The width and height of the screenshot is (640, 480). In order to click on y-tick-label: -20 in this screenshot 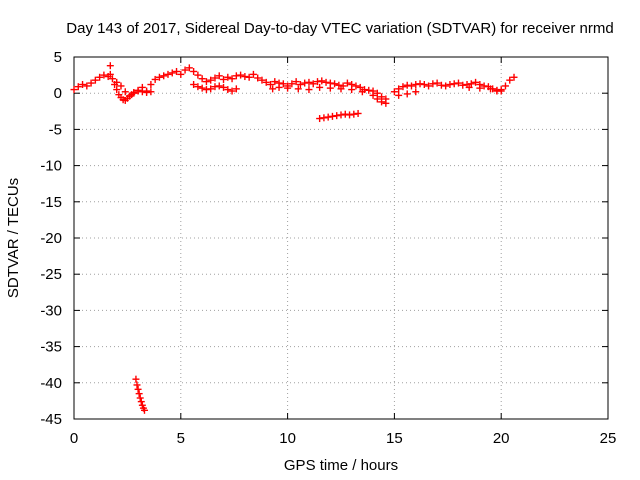, I will do `click(51, 238)`.